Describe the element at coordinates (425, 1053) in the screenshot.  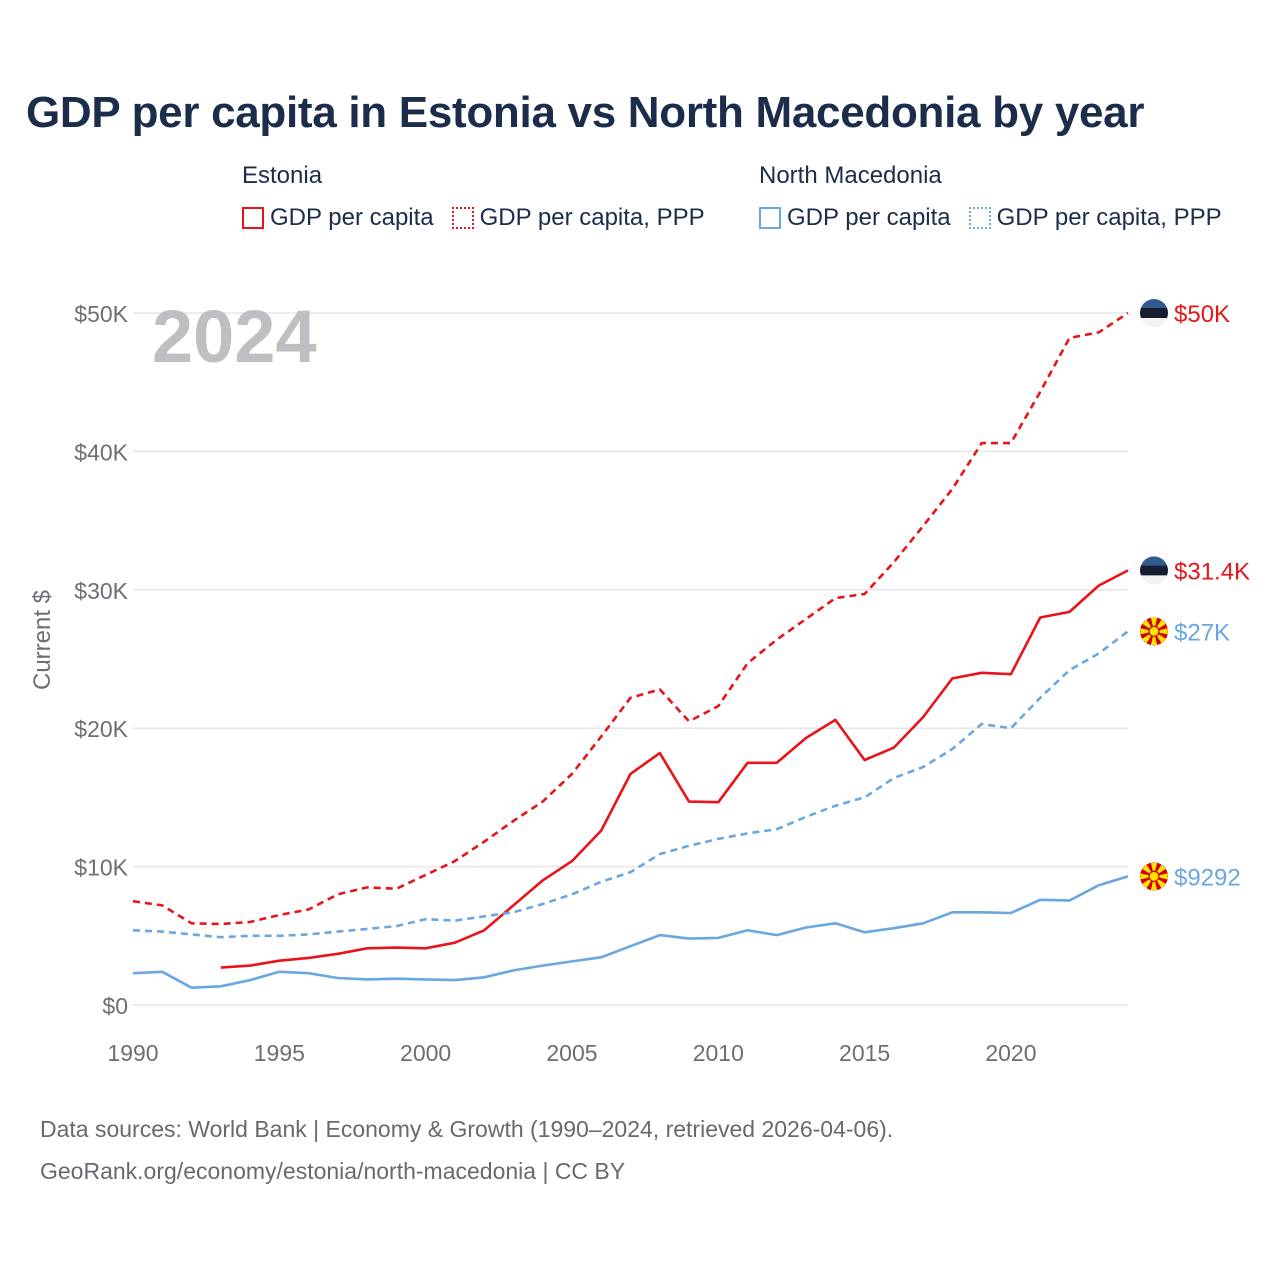
I see `x-tick-label: 2000` at that location.